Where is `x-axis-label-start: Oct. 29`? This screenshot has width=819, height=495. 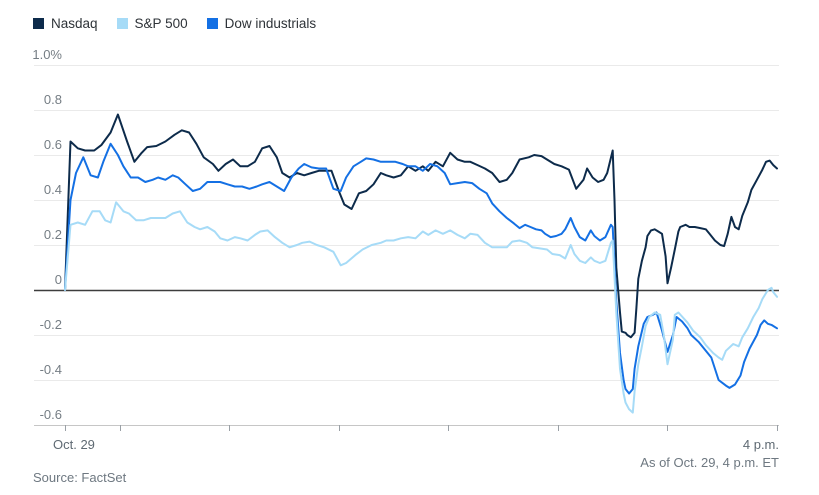 x-axis-label-start: Oct. 29 is located at coordinates (74, 444).